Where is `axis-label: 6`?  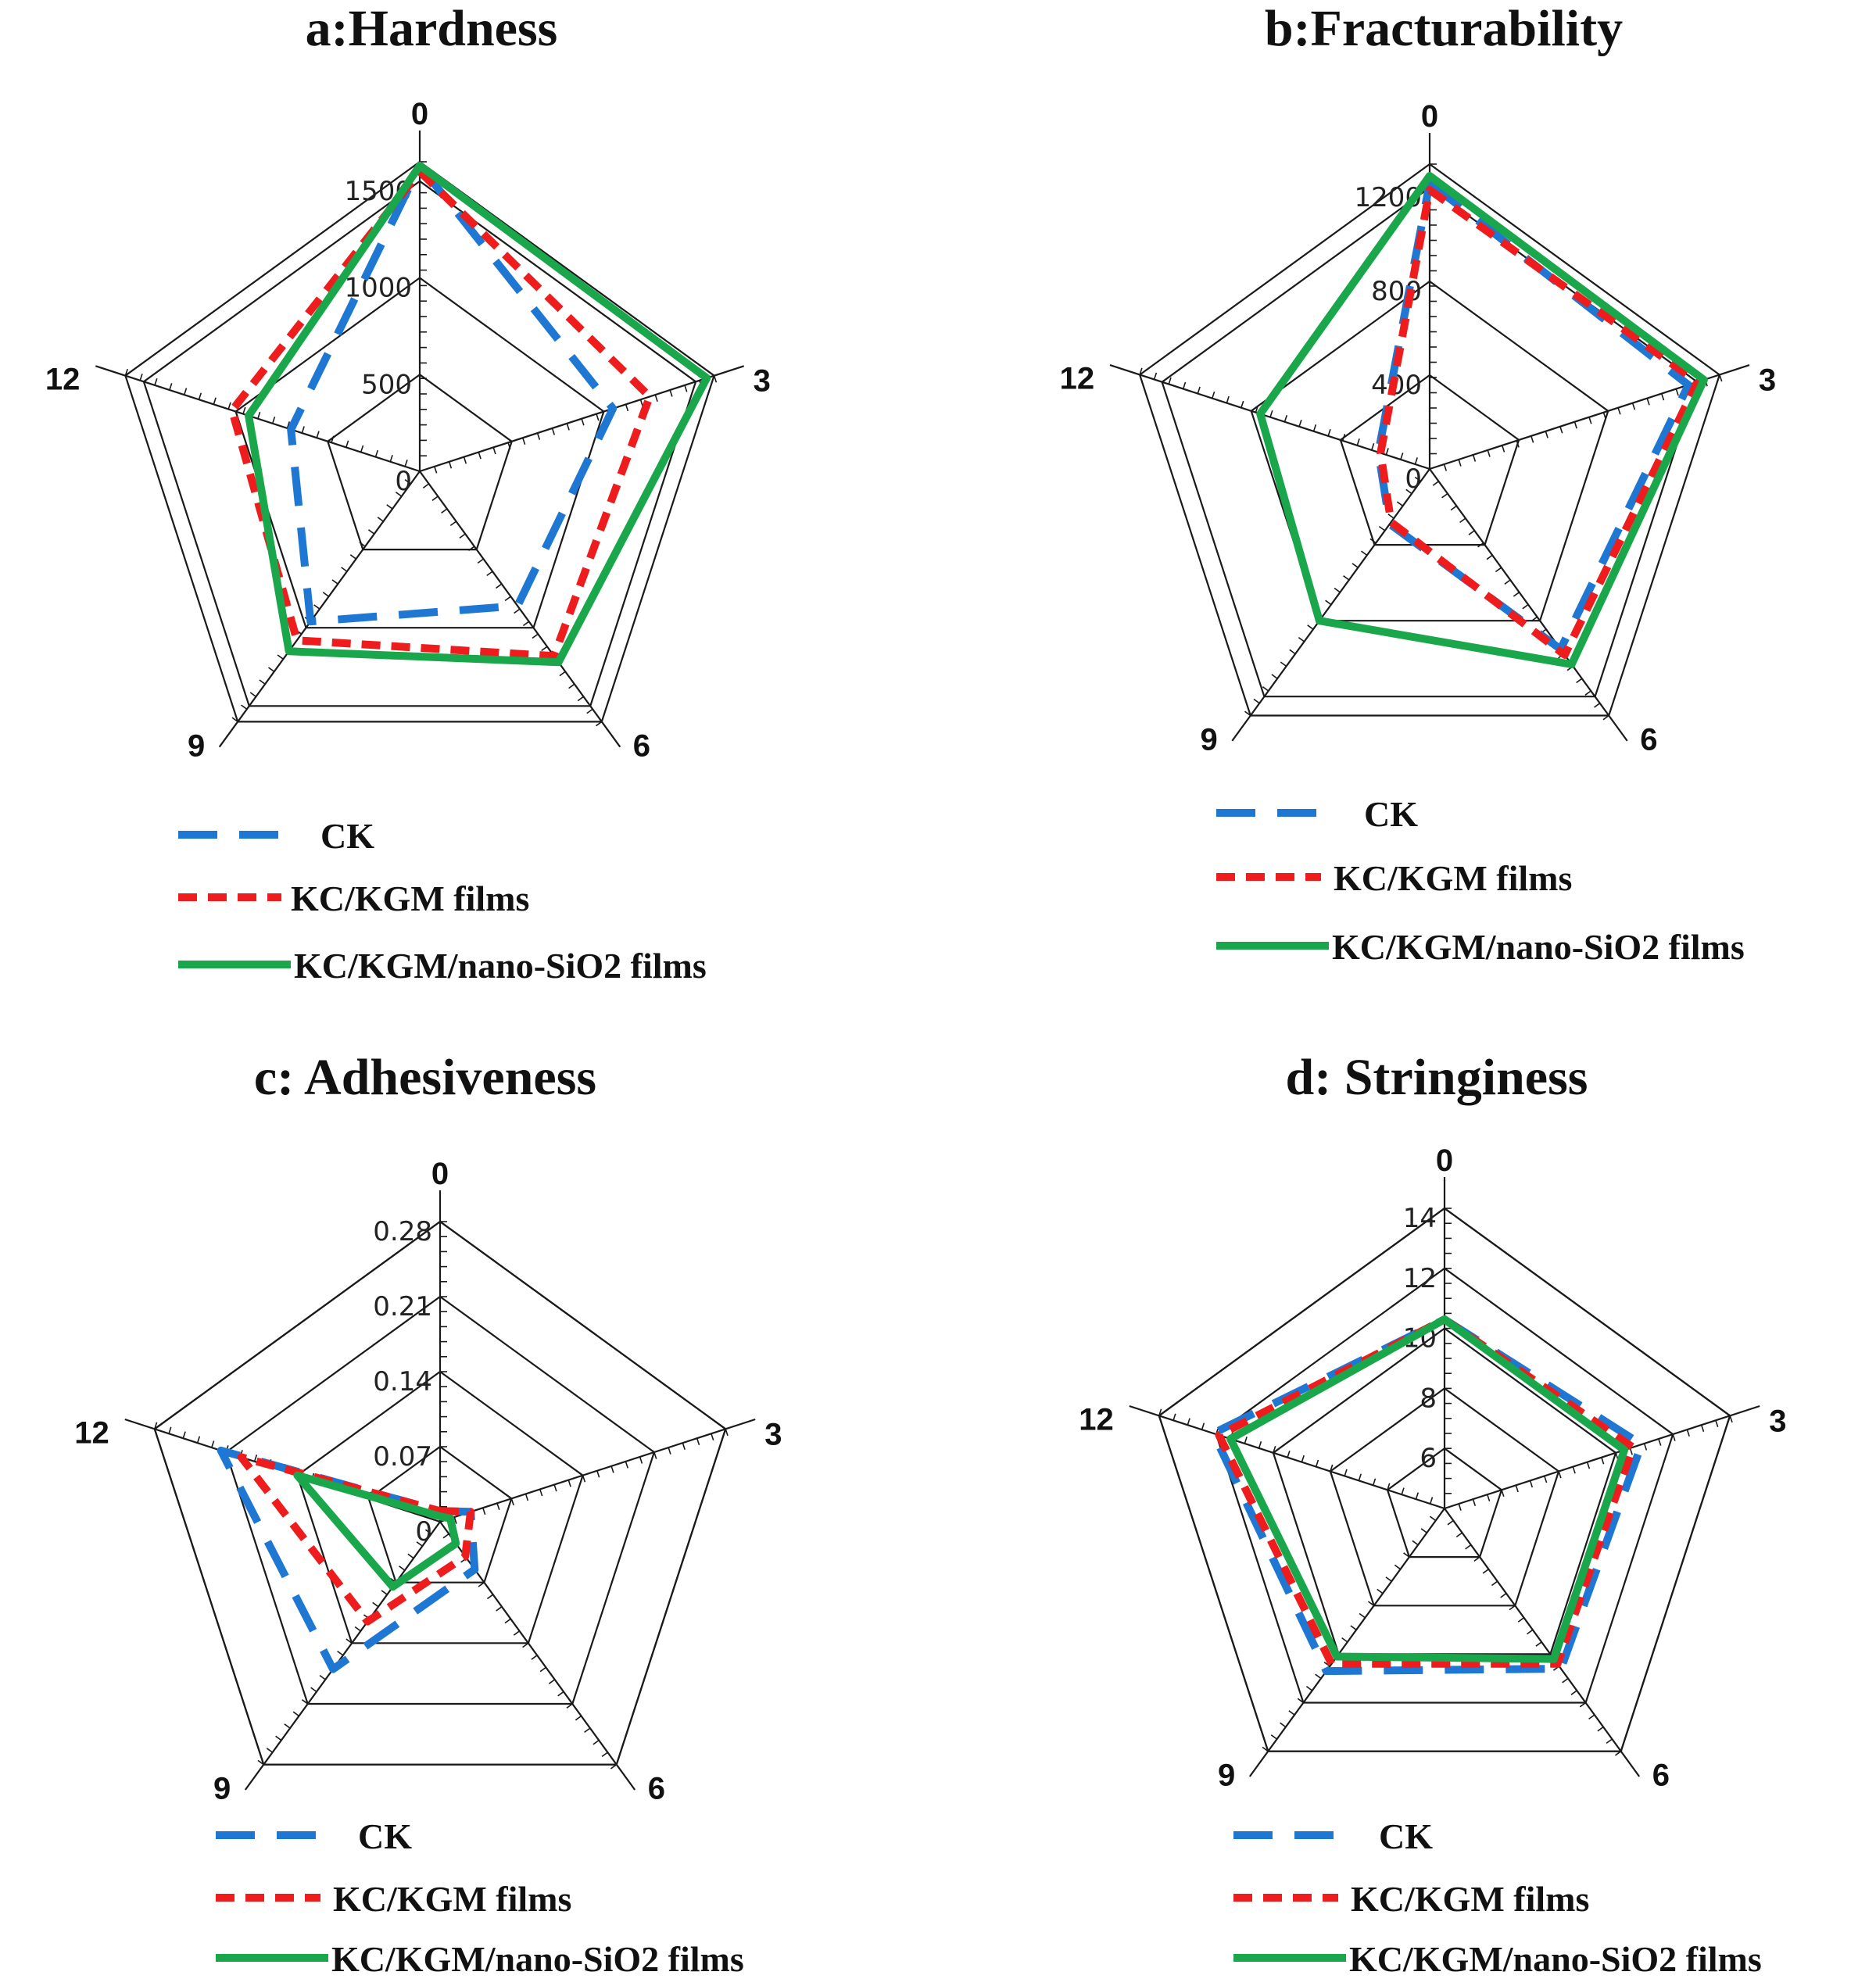 axis-label: 6 is located at coordinates (641, 745).